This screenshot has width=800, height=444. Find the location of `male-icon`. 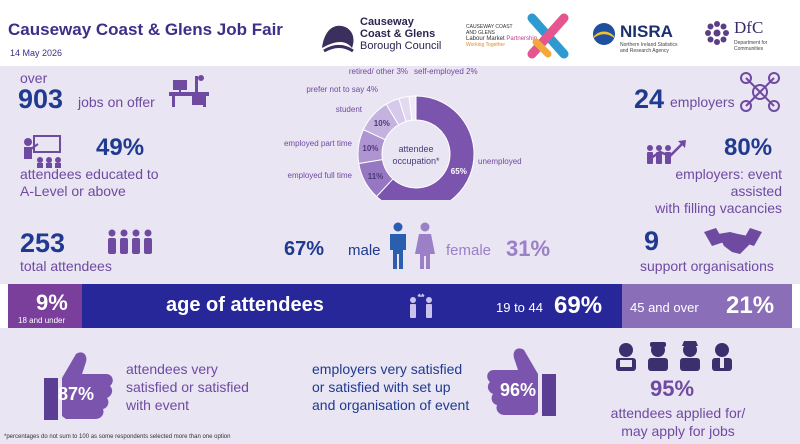

male-icon is located at coordinates (398, 245).